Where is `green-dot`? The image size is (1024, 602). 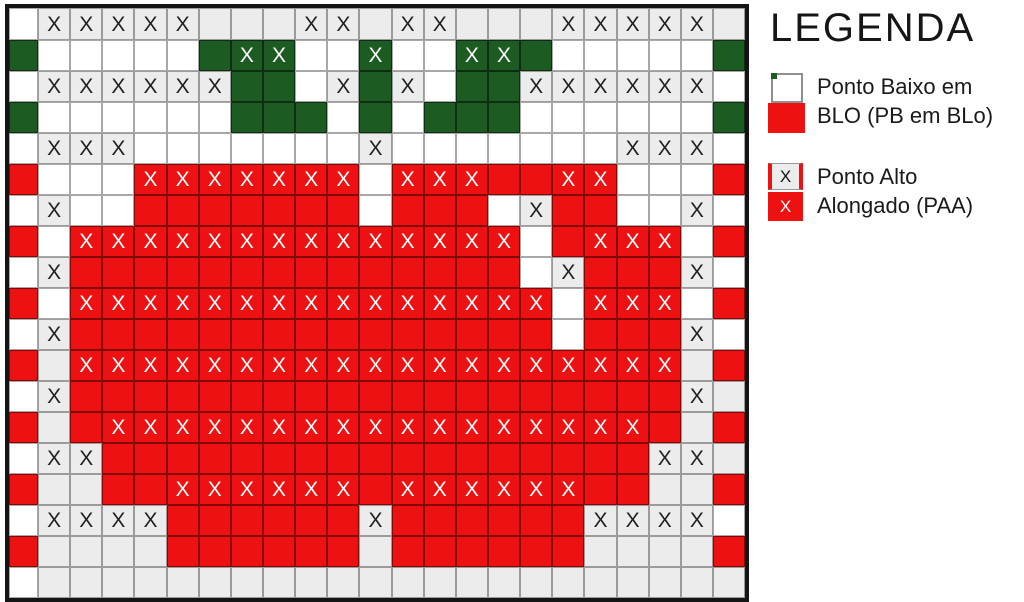
green-dot is located at coordinates (774, 76).